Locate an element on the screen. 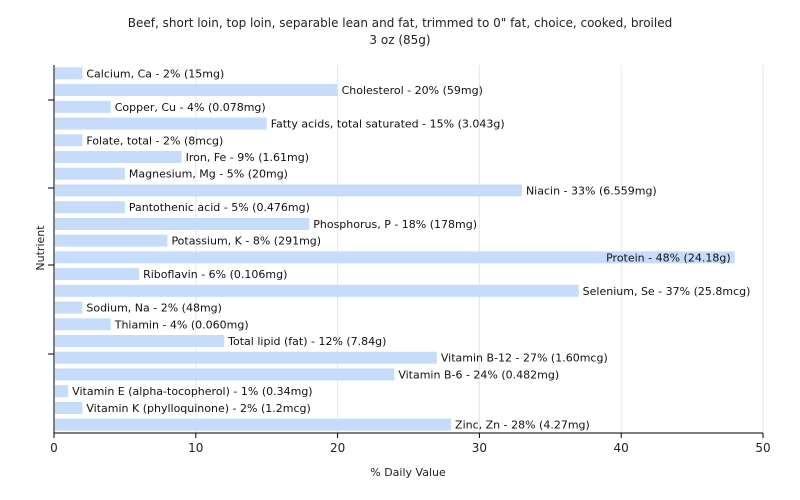  x-axis-title: % Daily Value is located at coordinates (408, 472).